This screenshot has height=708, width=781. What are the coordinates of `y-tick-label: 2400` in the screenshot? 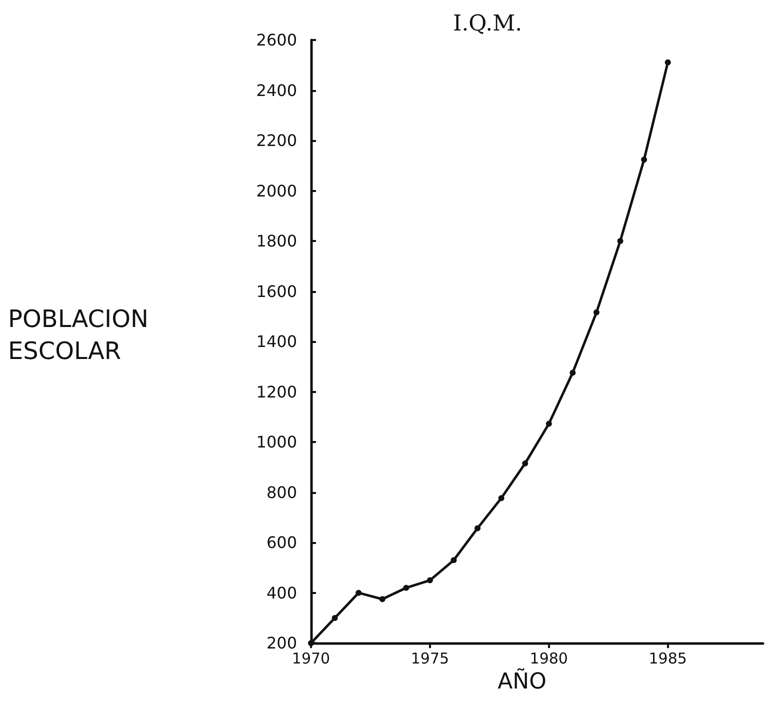 It's located at (276, 90).